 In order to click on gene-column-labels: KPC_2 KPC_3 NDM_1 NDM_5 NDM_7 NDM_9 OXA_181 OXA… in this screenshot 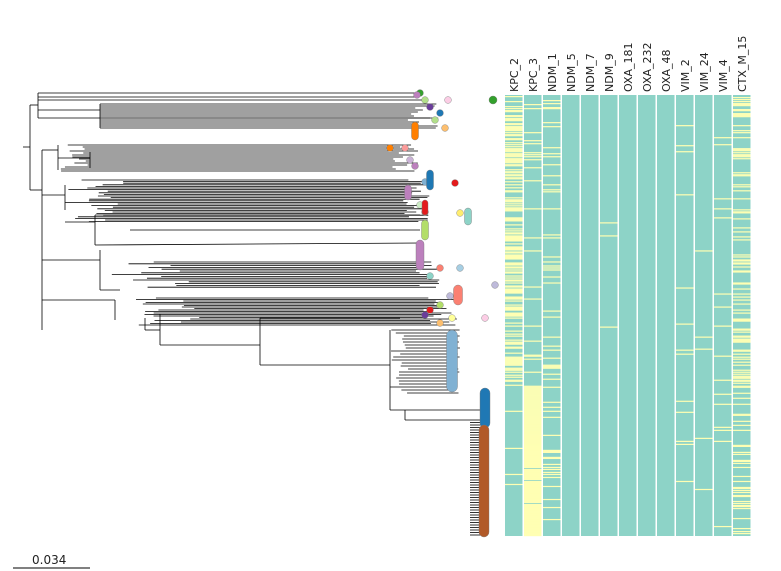, I will do `click(628, 64)`.